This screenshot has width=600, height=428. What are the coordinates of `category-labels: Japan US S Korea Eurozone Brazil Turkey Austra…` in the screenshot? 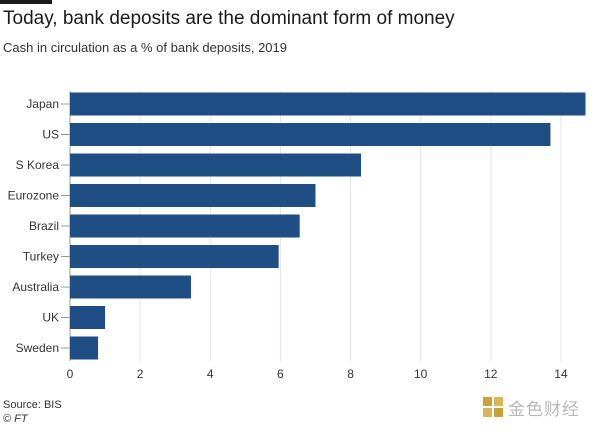 It's located at (39, 226).